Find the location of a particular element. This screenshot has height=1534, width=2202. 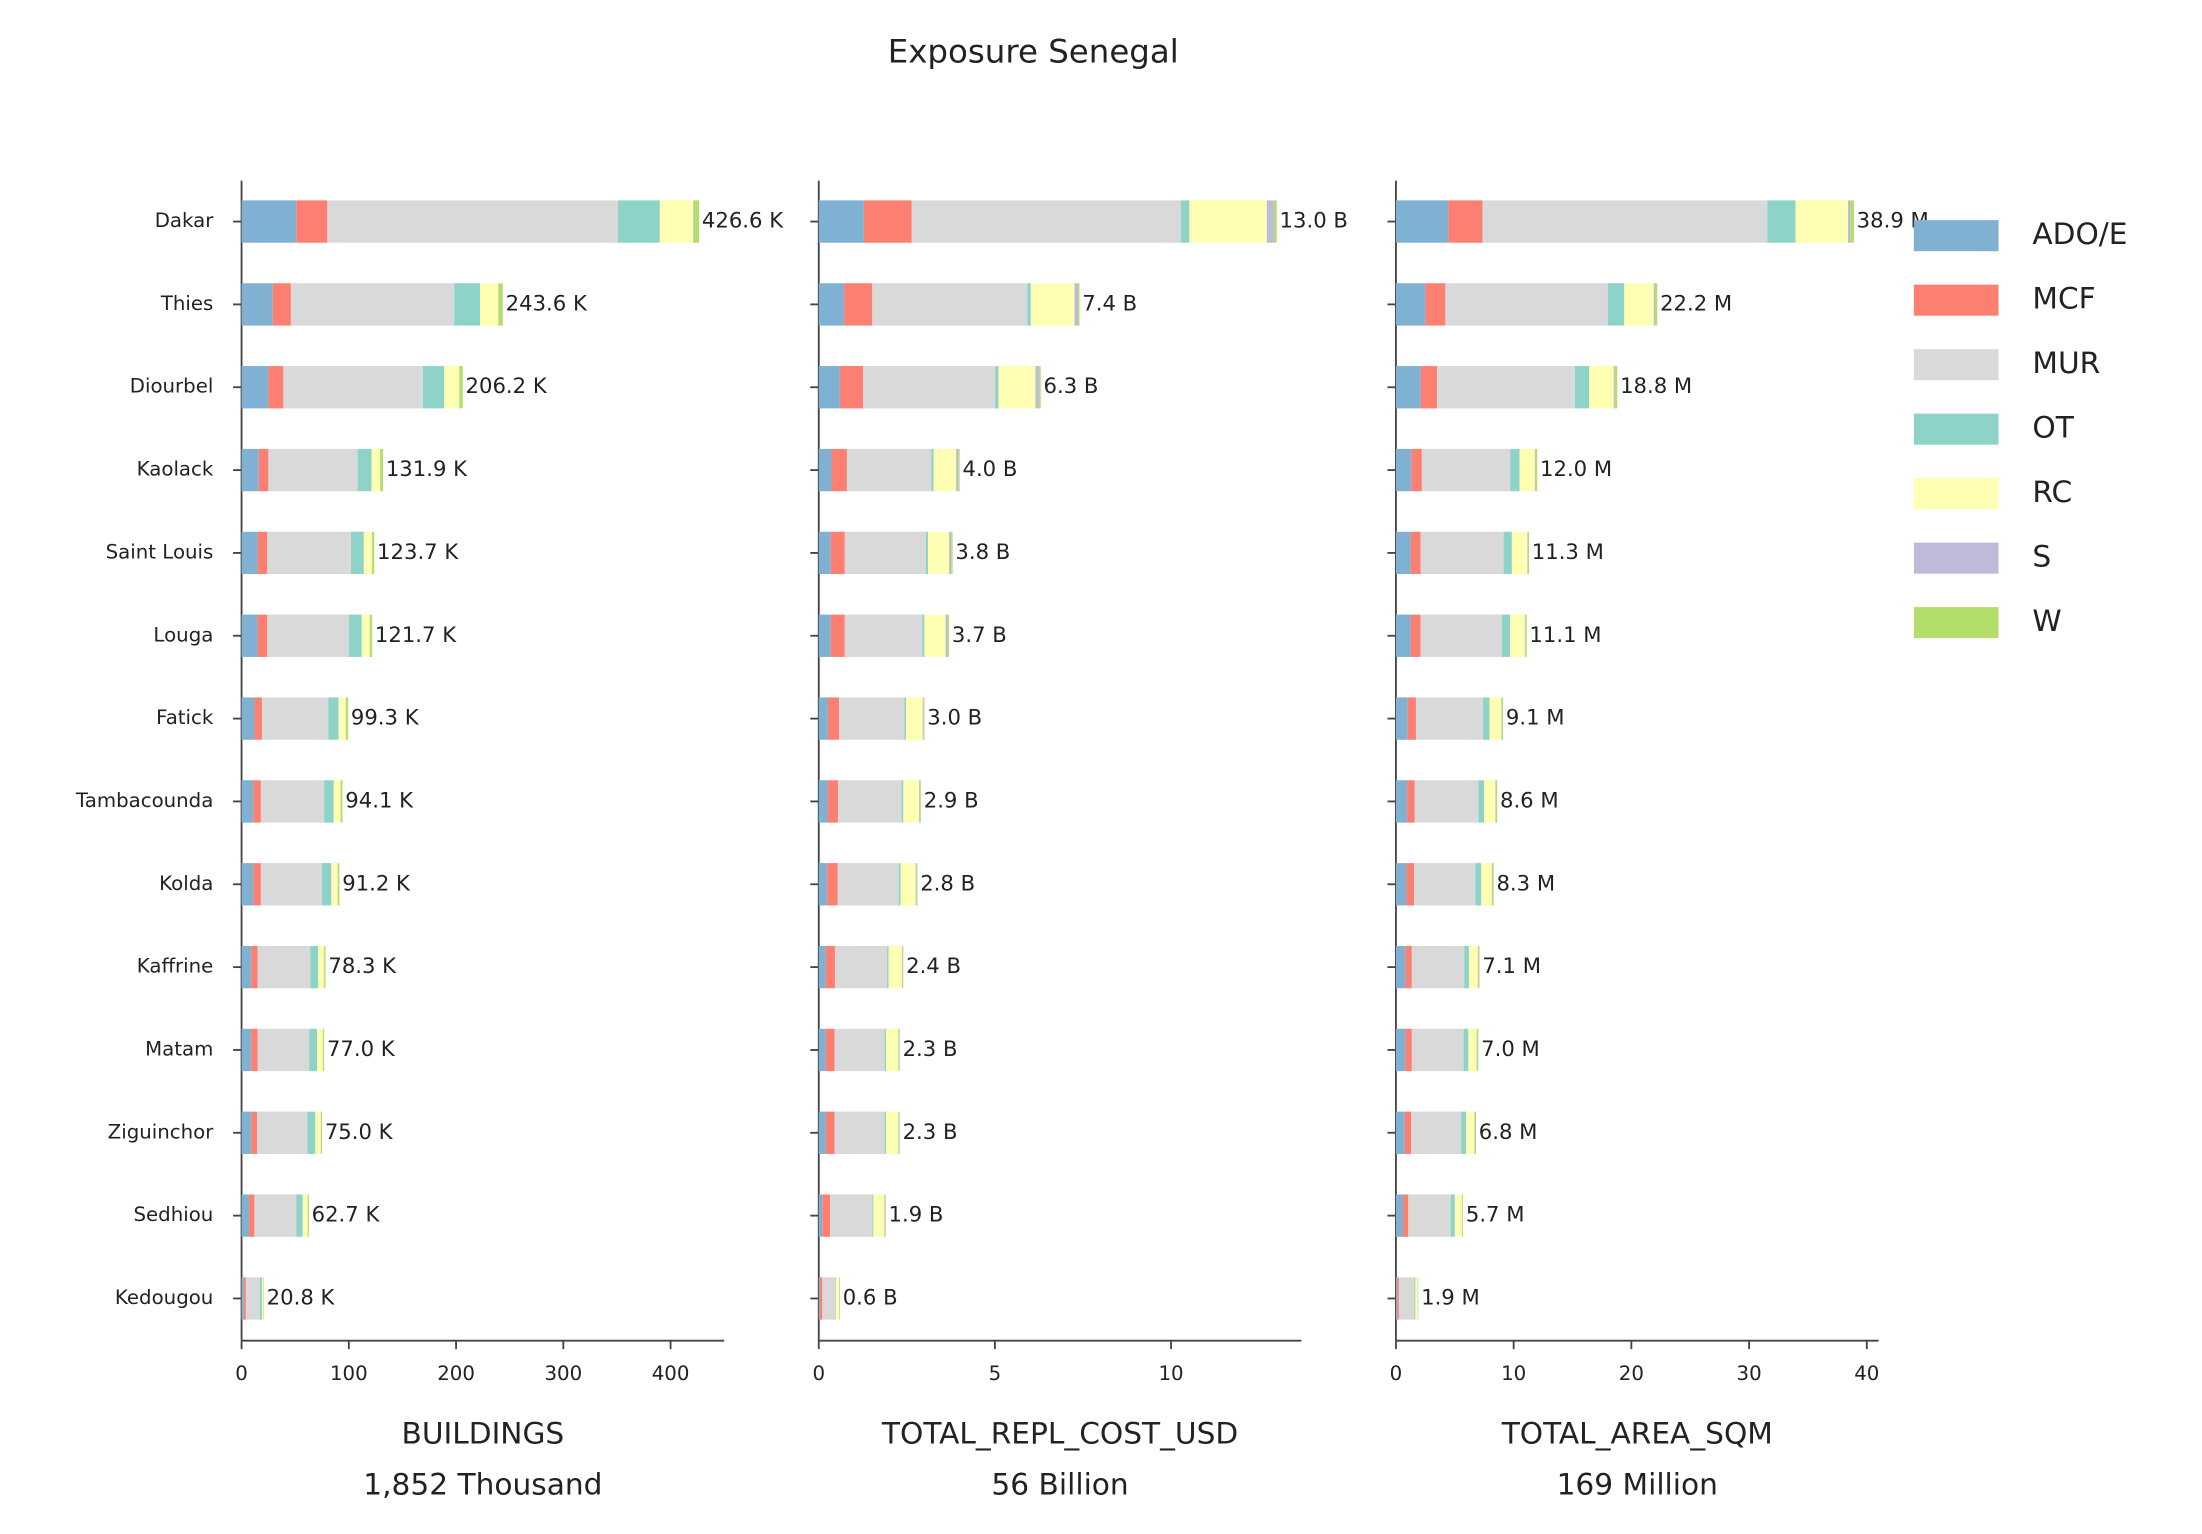

total-label: 7.0 M is located at coordinates (1510, 1048).